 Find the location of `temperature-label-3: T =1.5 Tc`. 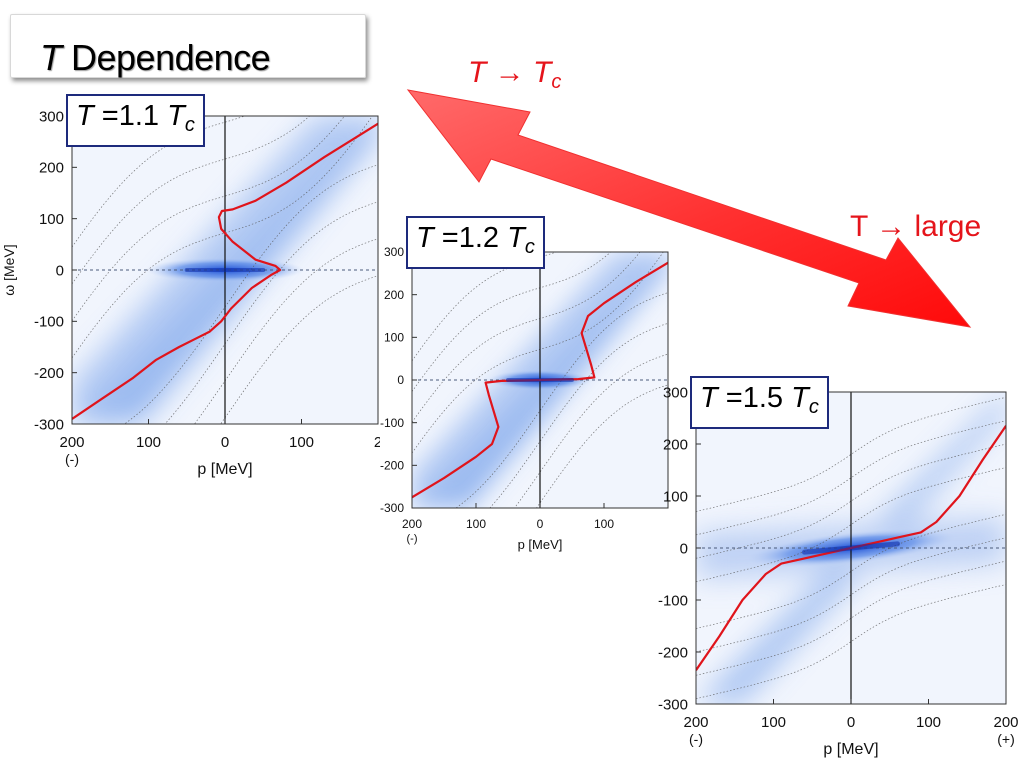

temperature-label-3: T =1.5 Tc is located at coordinates (759, 402).